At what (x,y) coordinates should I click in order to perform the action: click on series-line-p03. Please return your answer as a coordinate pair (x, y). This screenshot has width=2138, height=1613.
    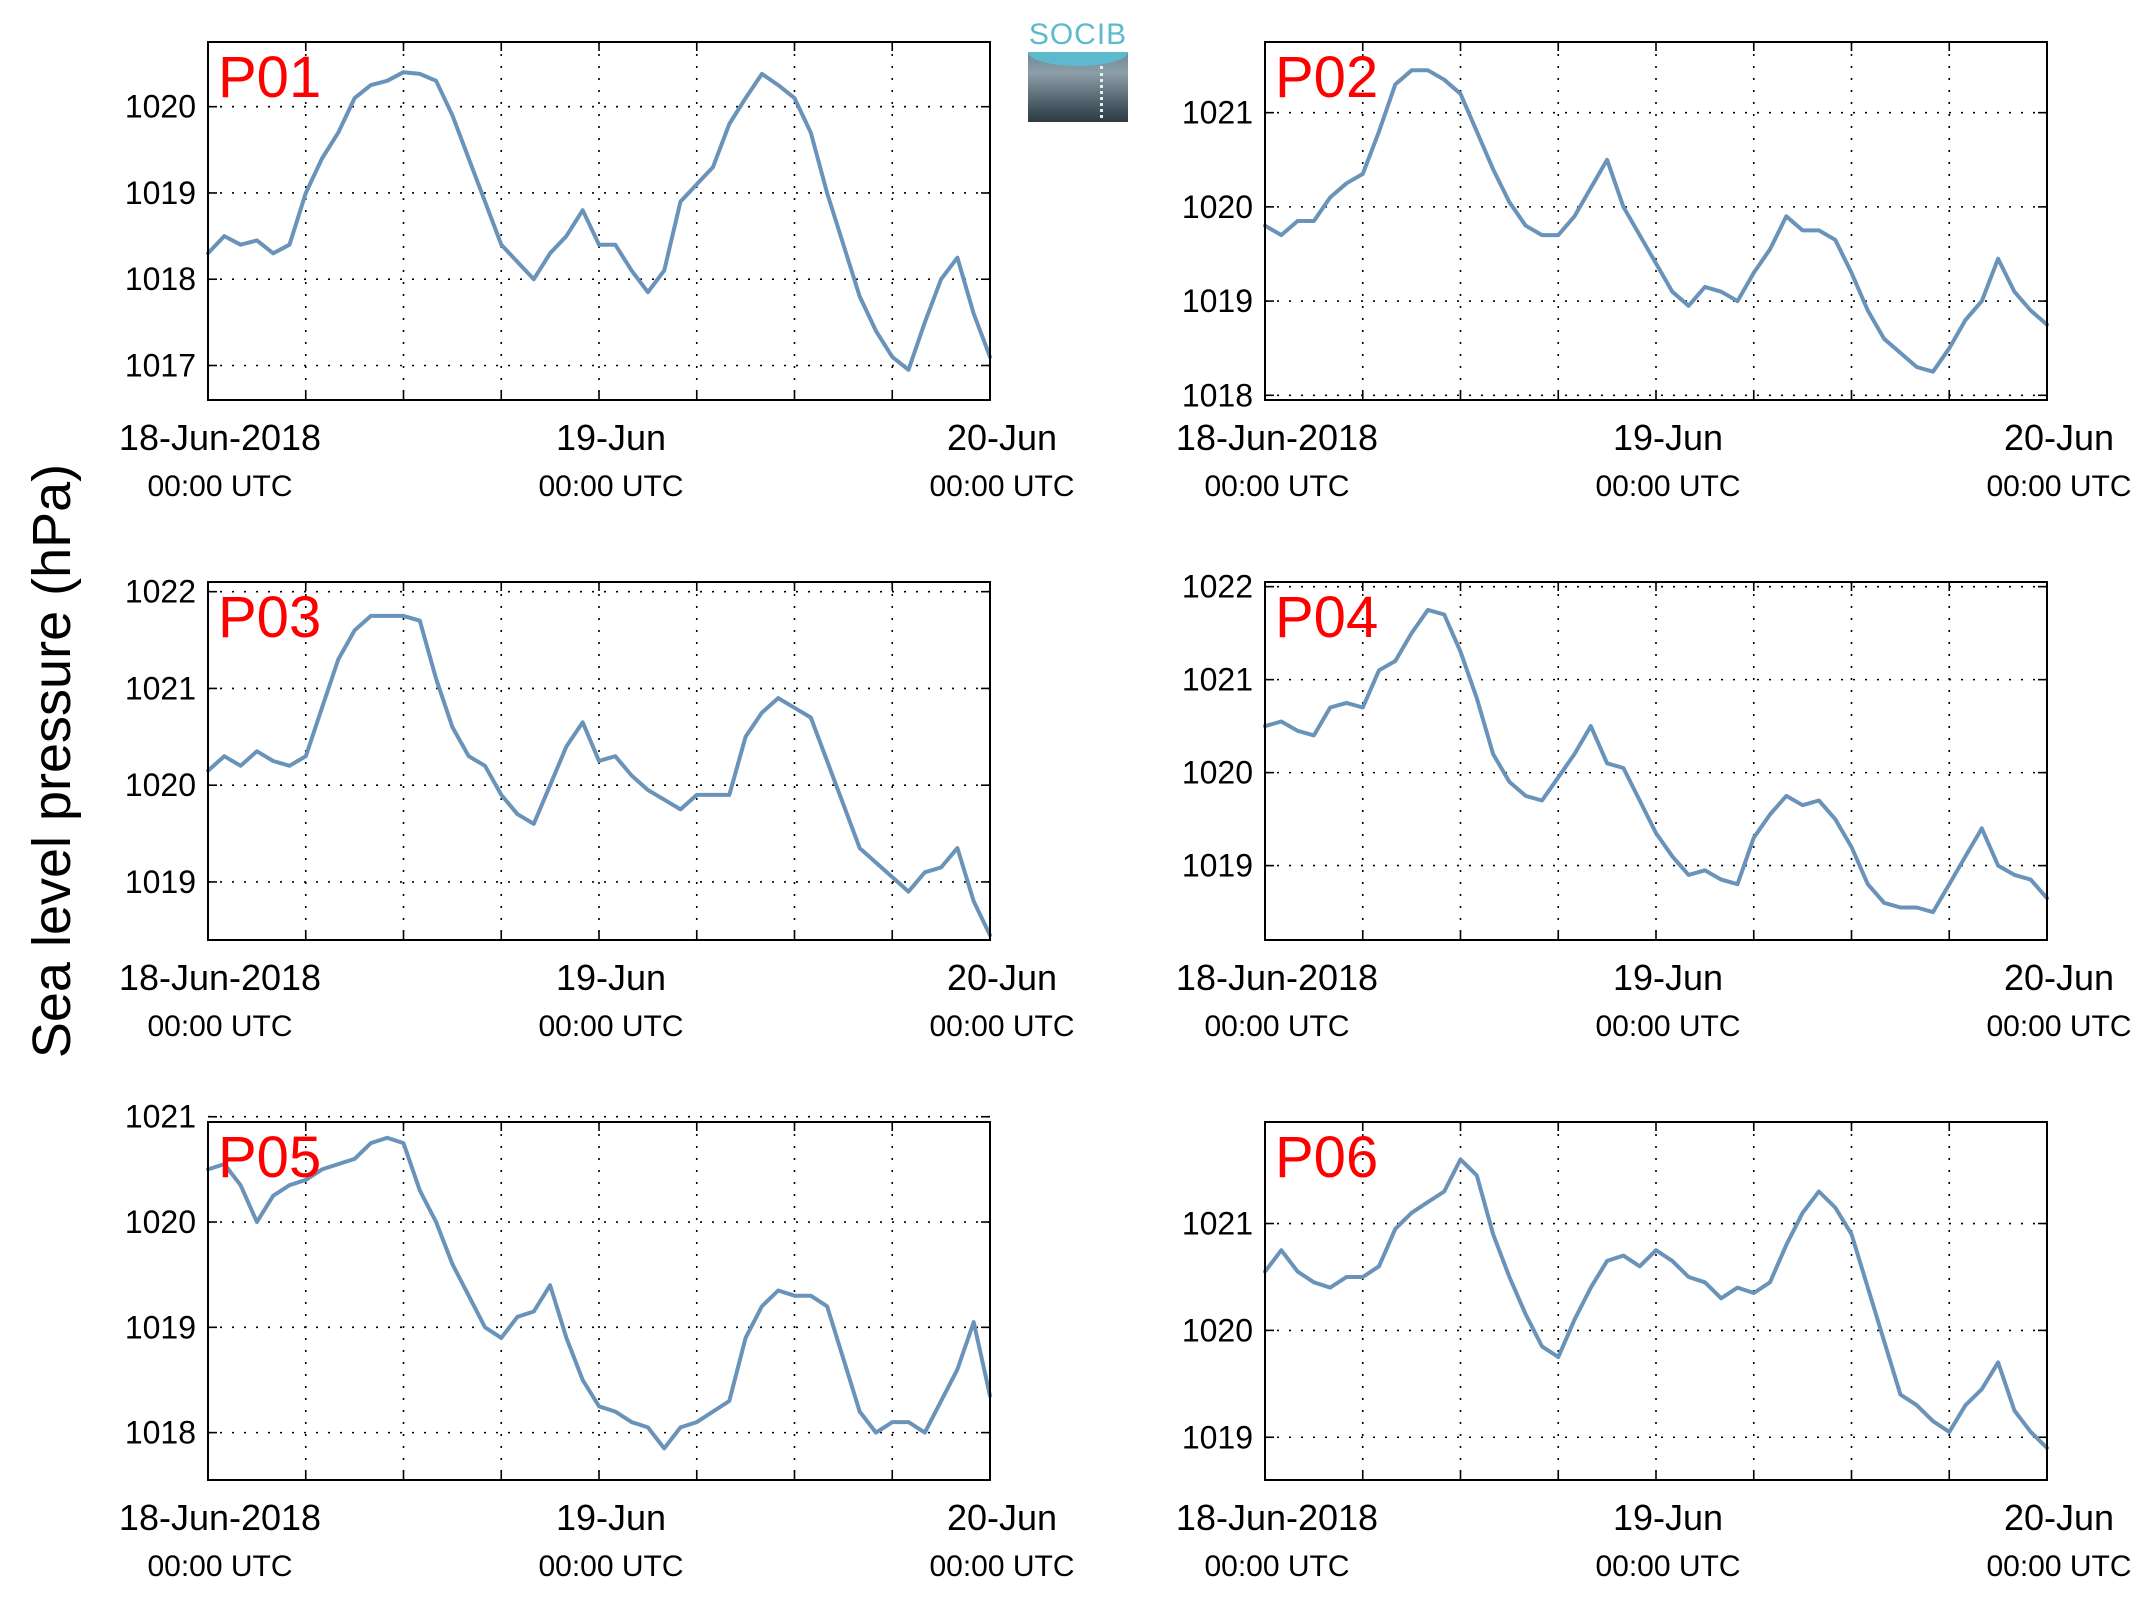
    Looking at the image, I should click on (599, 775).